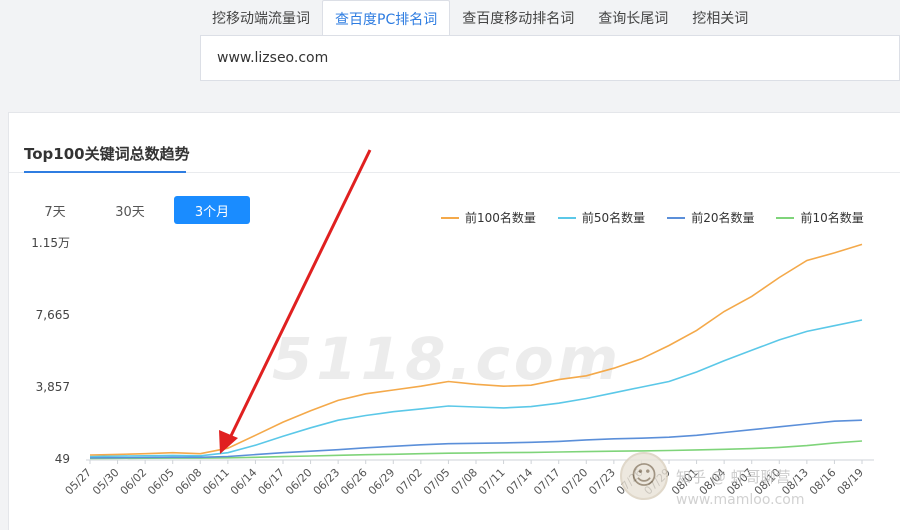 This screenshot has width=900, height=530. I want to click on x-tick-label: 07/23, so click(602, 482).